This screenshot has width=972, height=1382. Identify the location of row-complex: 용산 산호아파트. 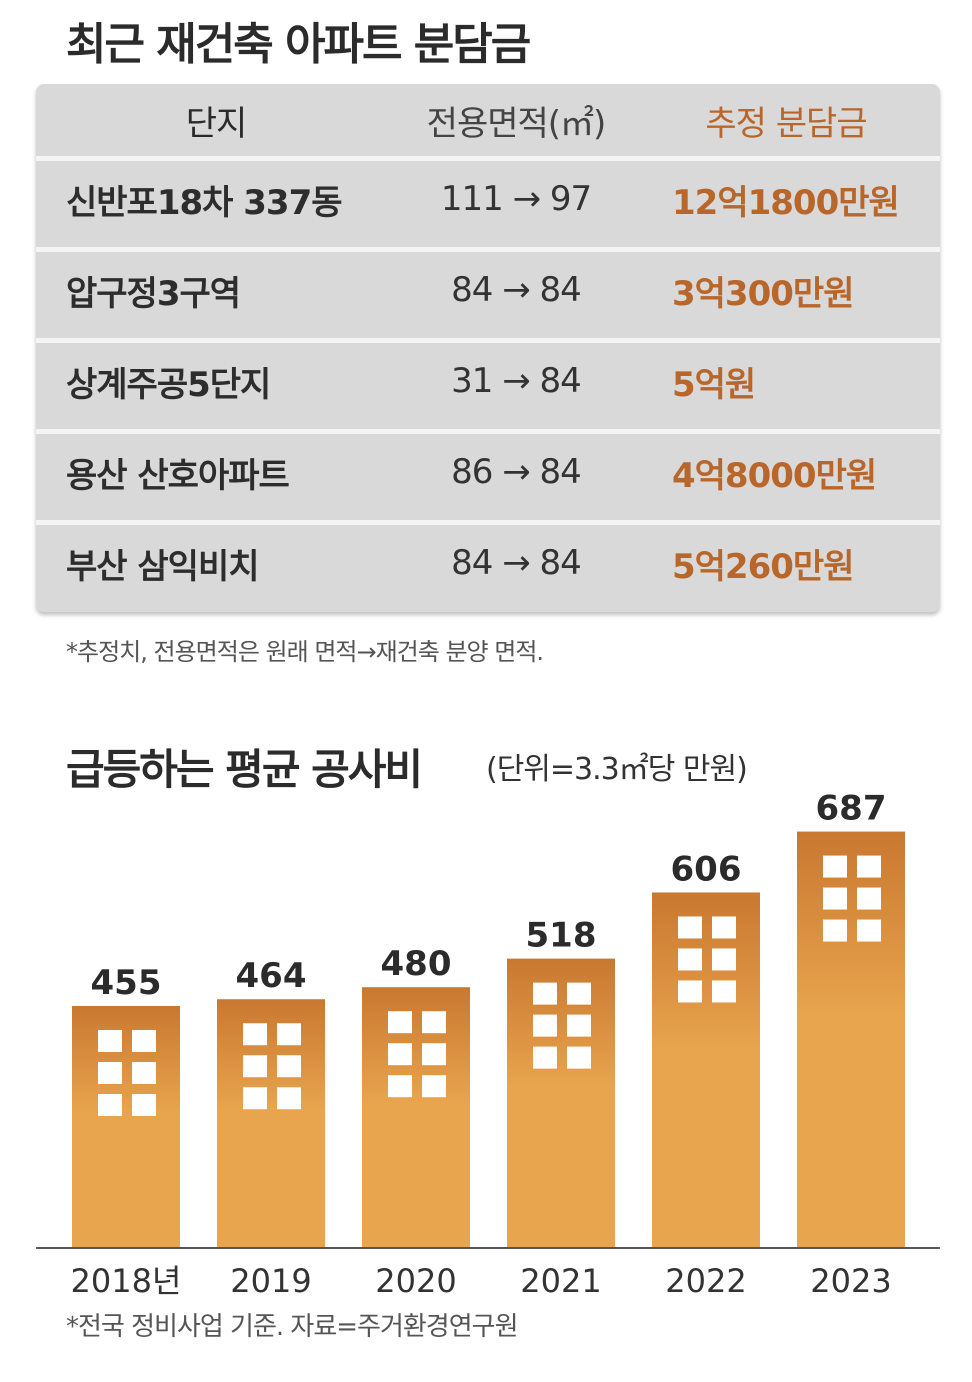
(178, 475).